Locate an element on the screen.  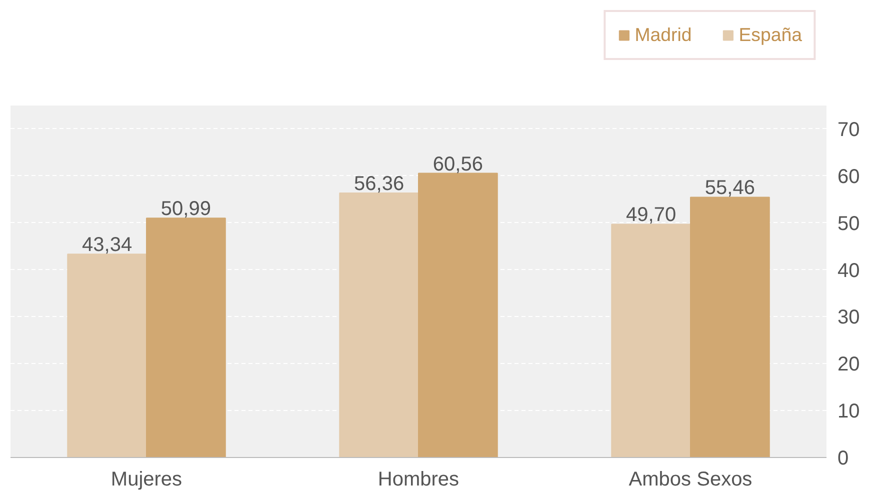
y-tick-label: 0 is located at coordinates (843, 459).